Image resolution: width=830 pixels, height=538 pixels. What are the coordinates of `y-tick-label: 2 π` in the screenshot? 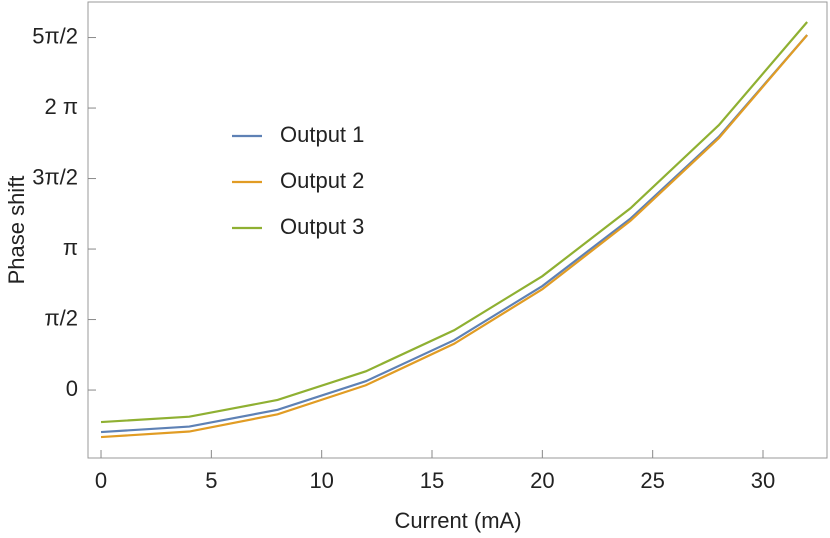 It's located at (61, 106).